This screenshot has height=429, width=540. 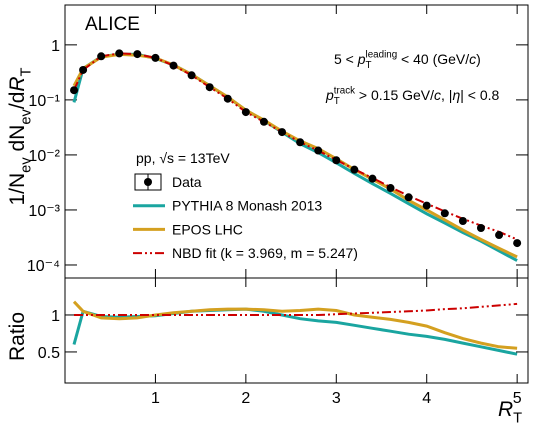 What do you see at coordinates (155, 398) in the screenshot?
I see `x-tick-label: 1` at bounding box center [155, 398].